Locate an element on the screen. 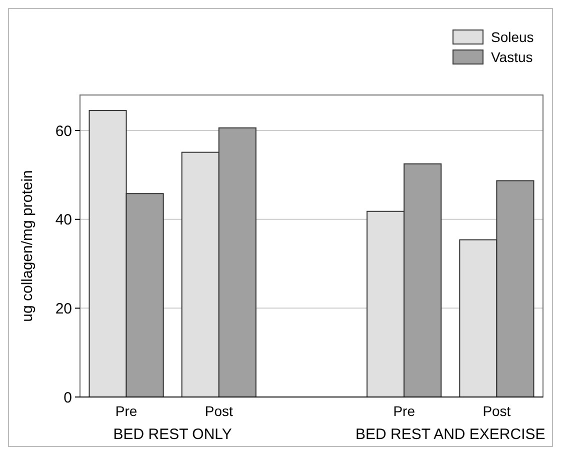 The height and width of the screenshot is (455, 561). legend-label: Soleus is located at coordinates (512, 36).